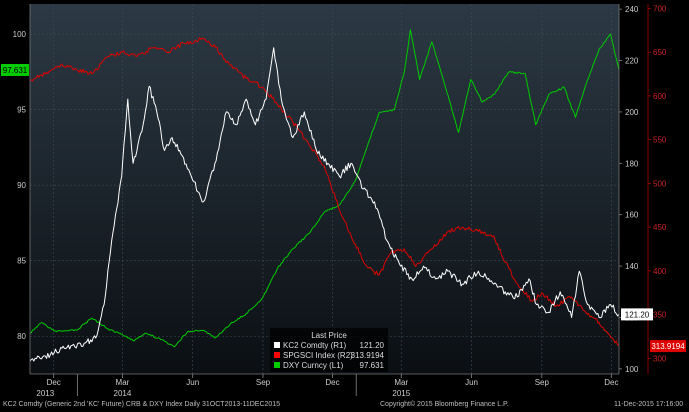  I want to click on x-year-label: 2013, so click(45, 393).